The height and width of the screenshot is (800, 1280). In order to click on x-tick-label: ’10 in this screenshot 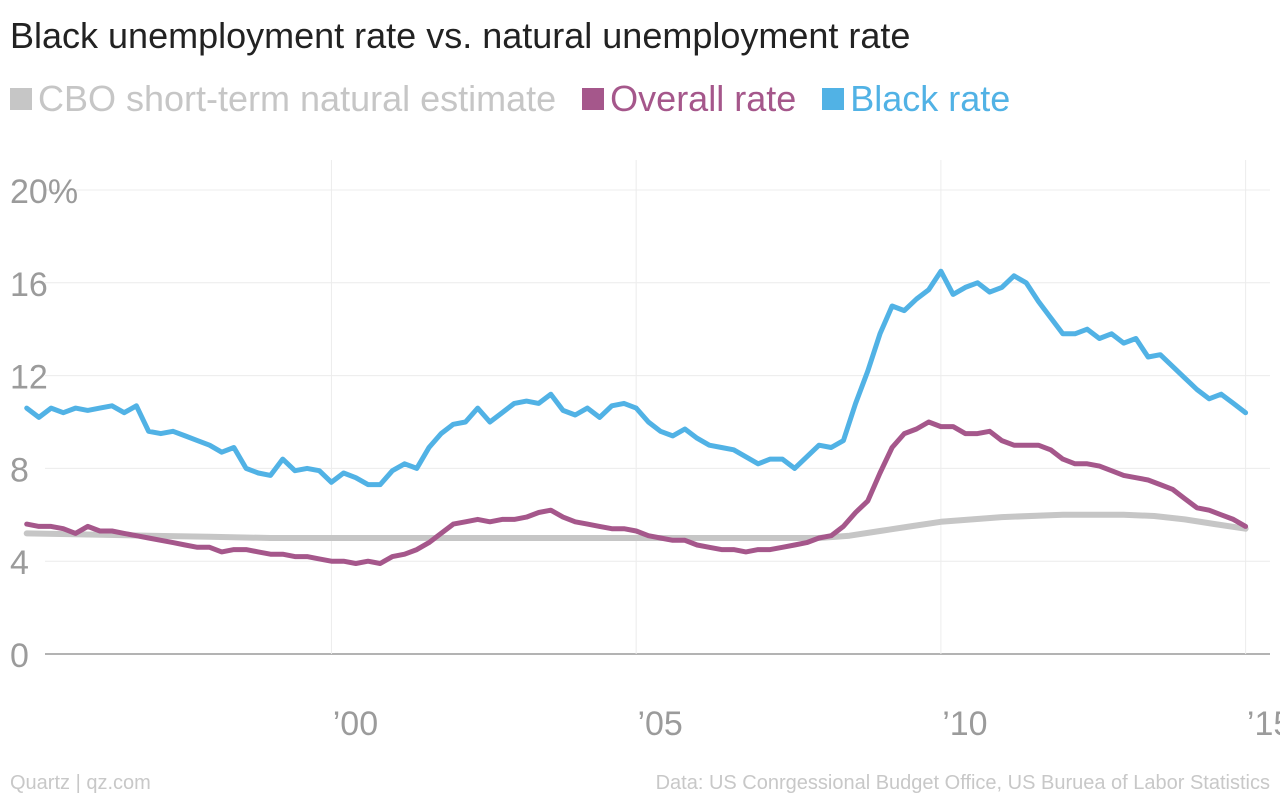, I will do `click(964, 724)`.